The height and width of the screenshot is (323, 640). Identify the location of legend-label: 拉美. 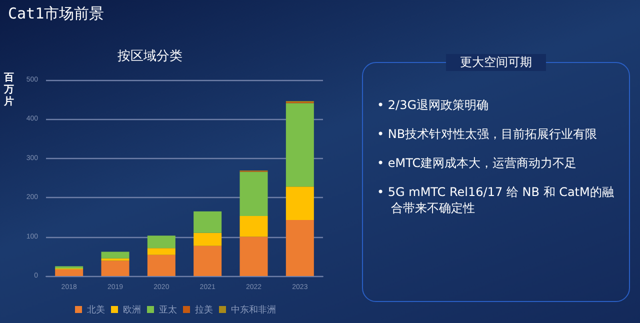
(204, 309).